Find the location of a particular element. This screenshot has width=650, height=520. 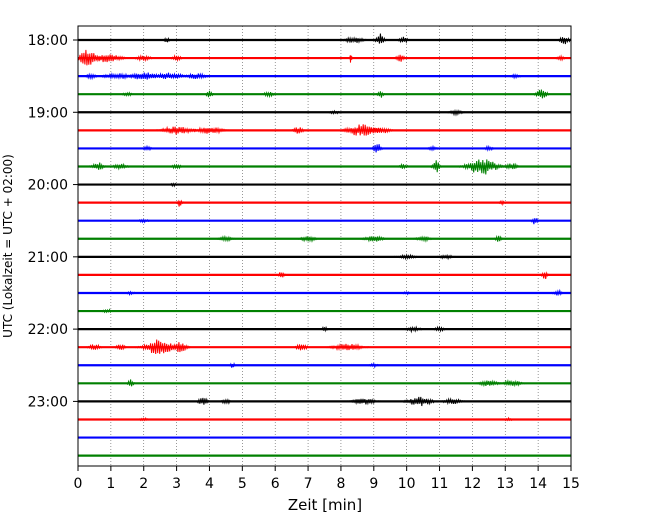

x-tick-label: 15 is located at coordinates (571, 484).